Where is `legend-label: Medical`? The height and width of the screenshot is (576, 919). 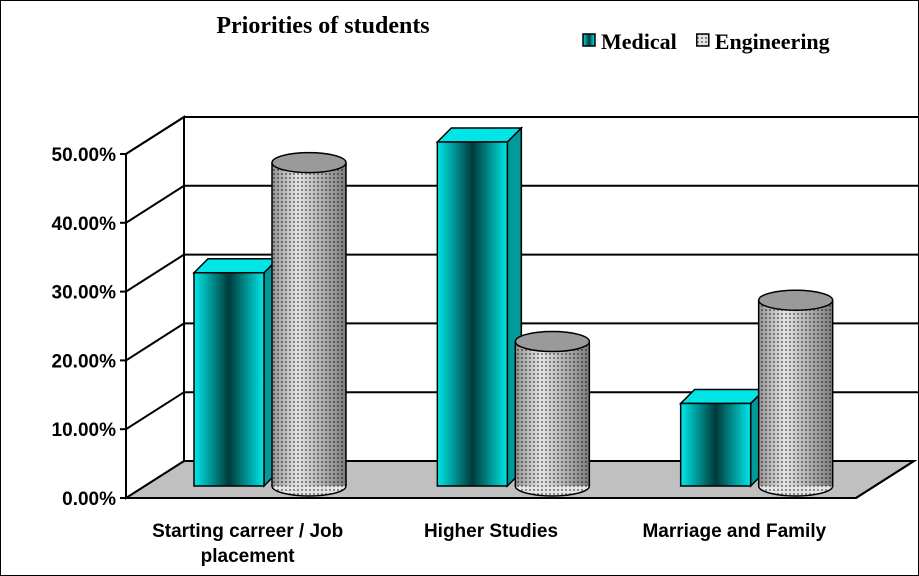 legend-label: Medical is located at coordinates (639, 41).